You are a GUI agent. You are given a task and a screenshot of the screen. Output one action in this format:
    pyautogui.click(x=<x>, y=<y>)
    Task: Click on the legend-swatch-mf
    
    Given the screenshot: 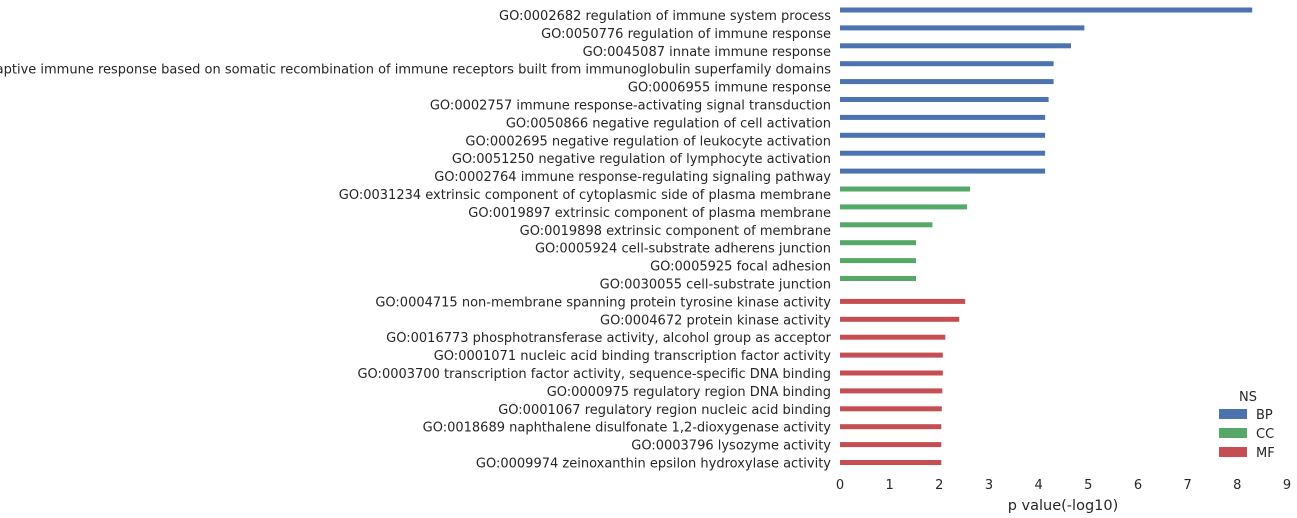 What is the action you would take?
    pyautogui.click(x=1233, y=452)
    